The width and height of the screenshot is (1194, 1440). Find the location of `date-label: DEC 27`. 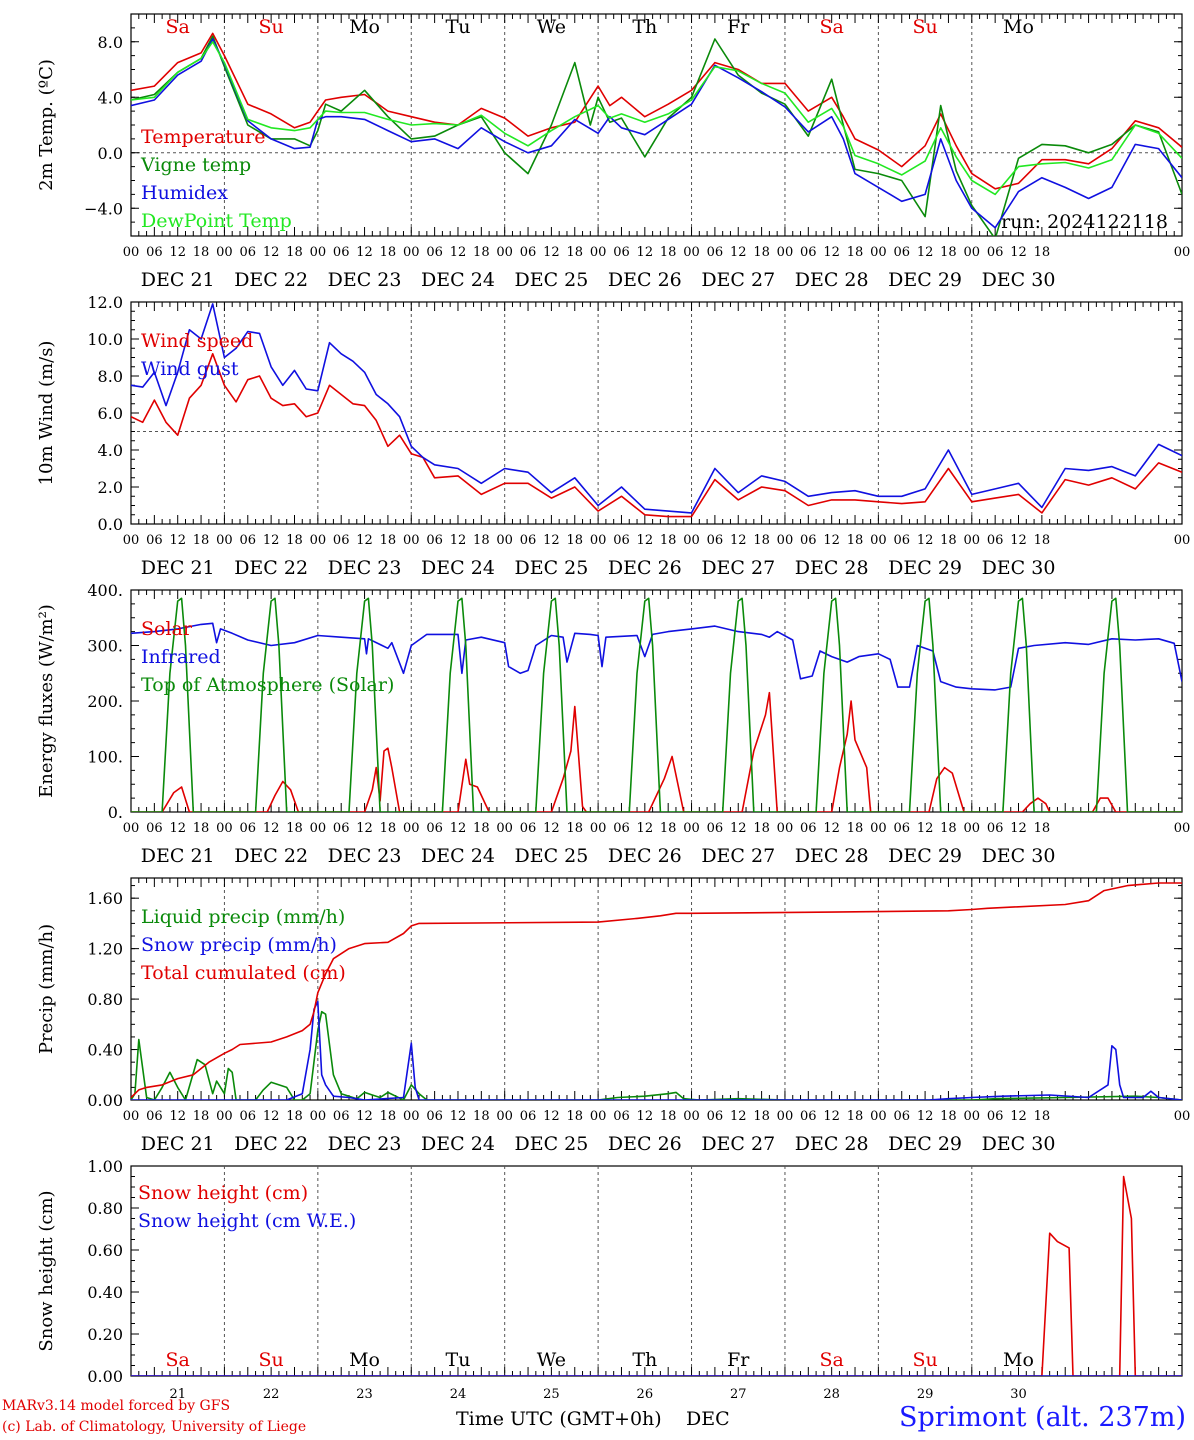

date-label: DEC 27 is located at coordinates (738, 280).